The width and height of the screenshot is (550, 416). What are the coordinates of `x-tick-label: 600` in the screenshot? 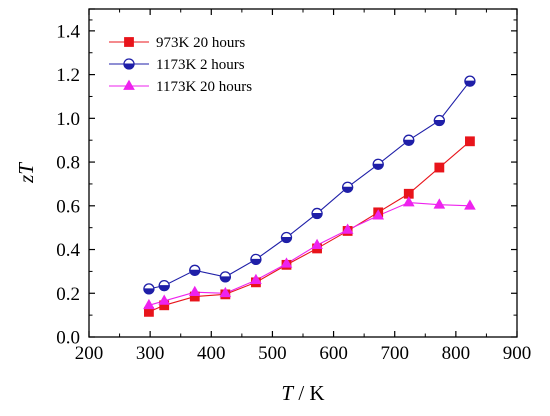 It's located at (333, 353).